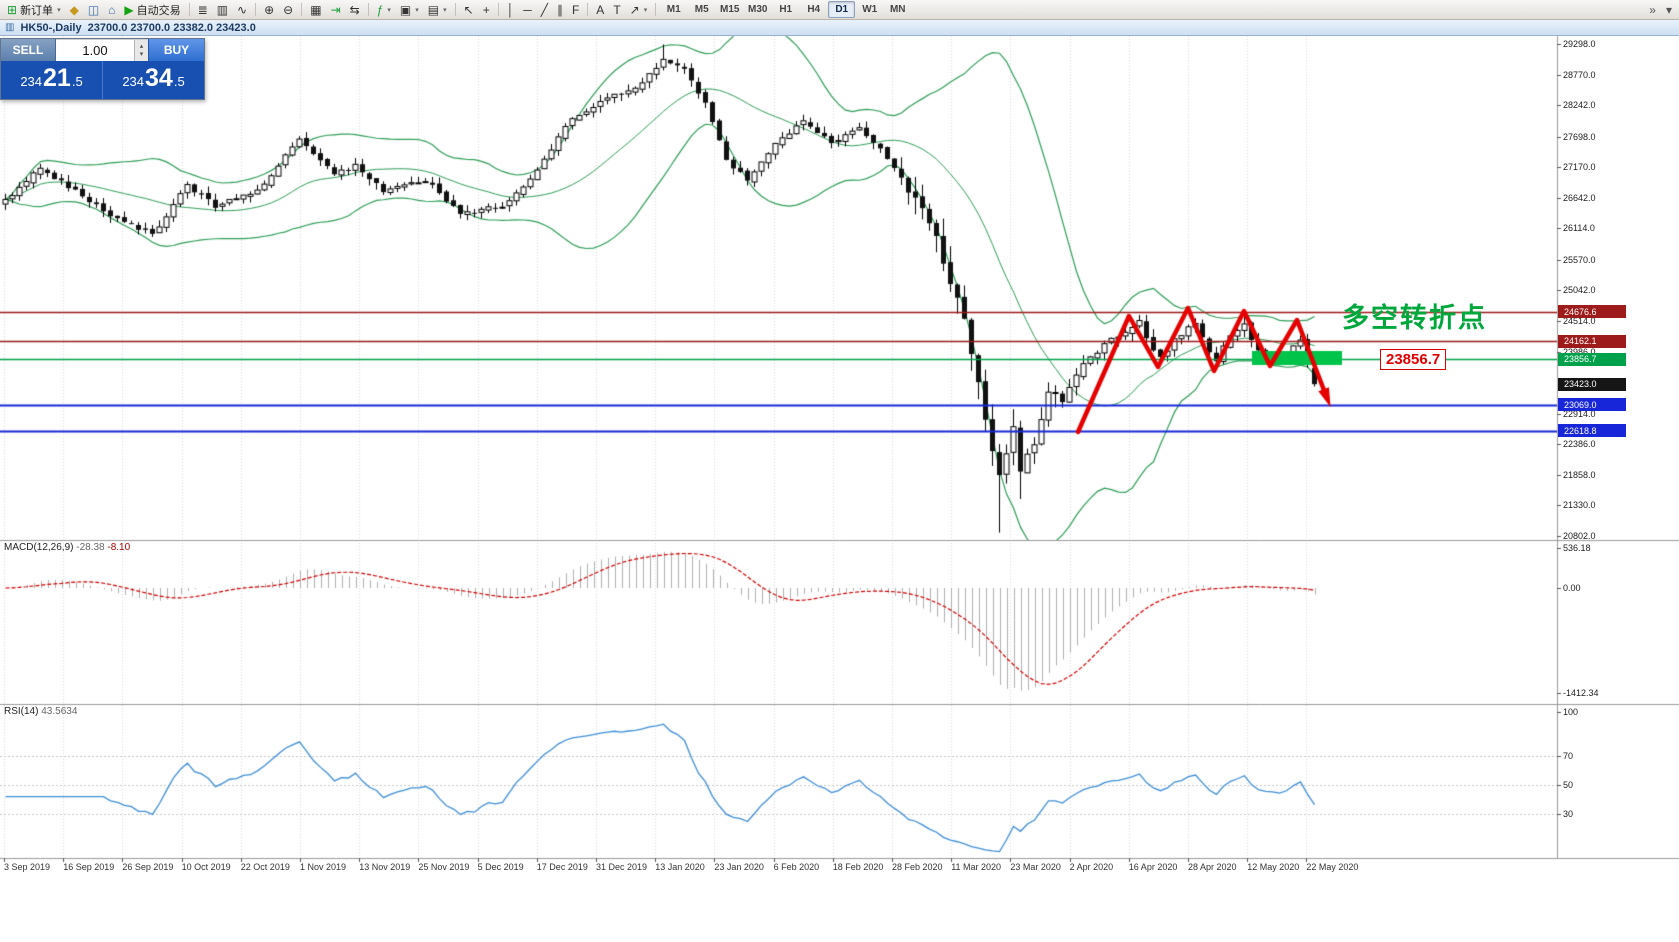 Image resolution: width=1679 pixels, height=942 pixels. What do you see at coordinates (560, 9) in the screenshot?
I see `channel-button: ∥` at bounding box center [560, 9].